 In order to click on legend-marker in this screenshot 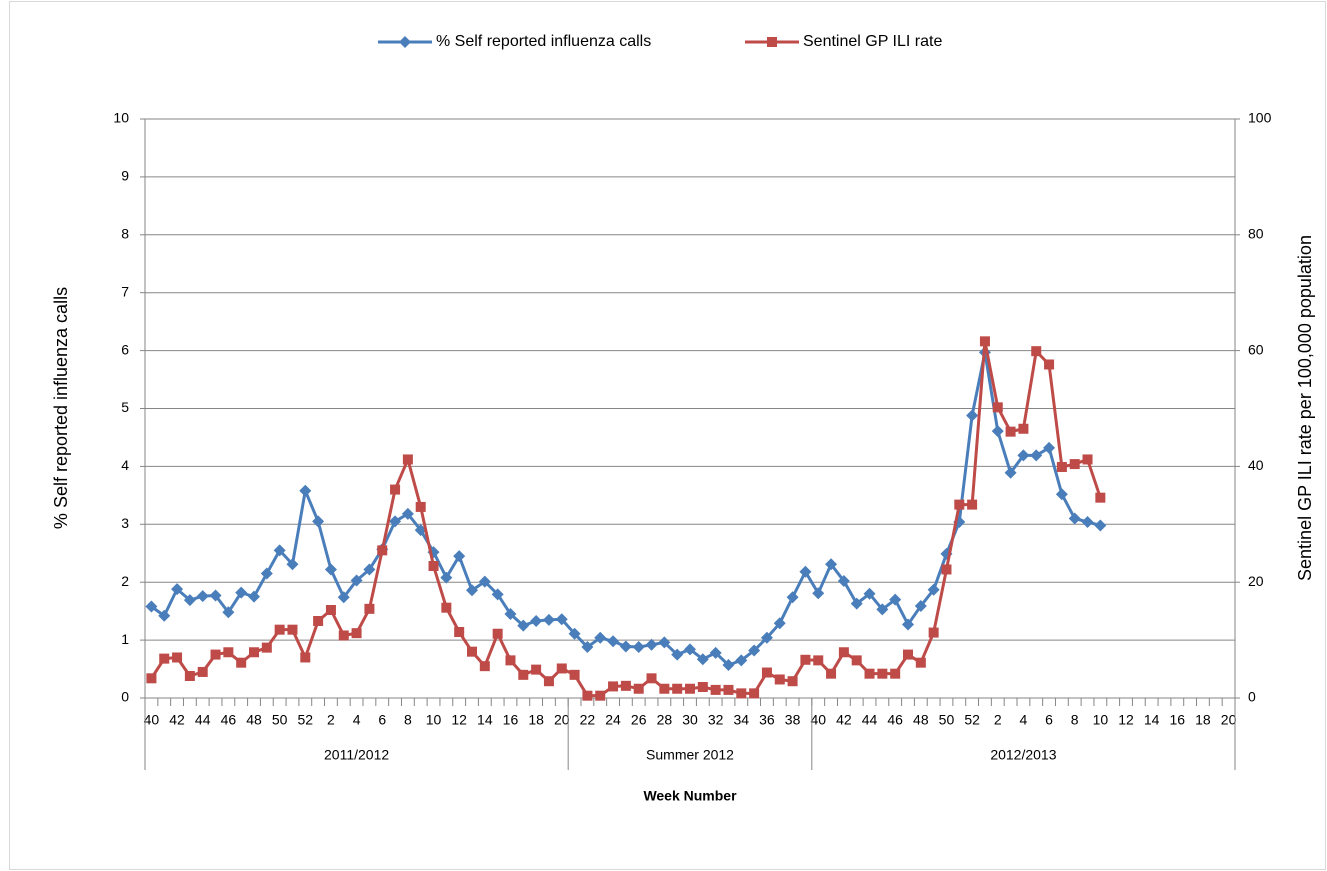, I will do `click(405, 42)`.